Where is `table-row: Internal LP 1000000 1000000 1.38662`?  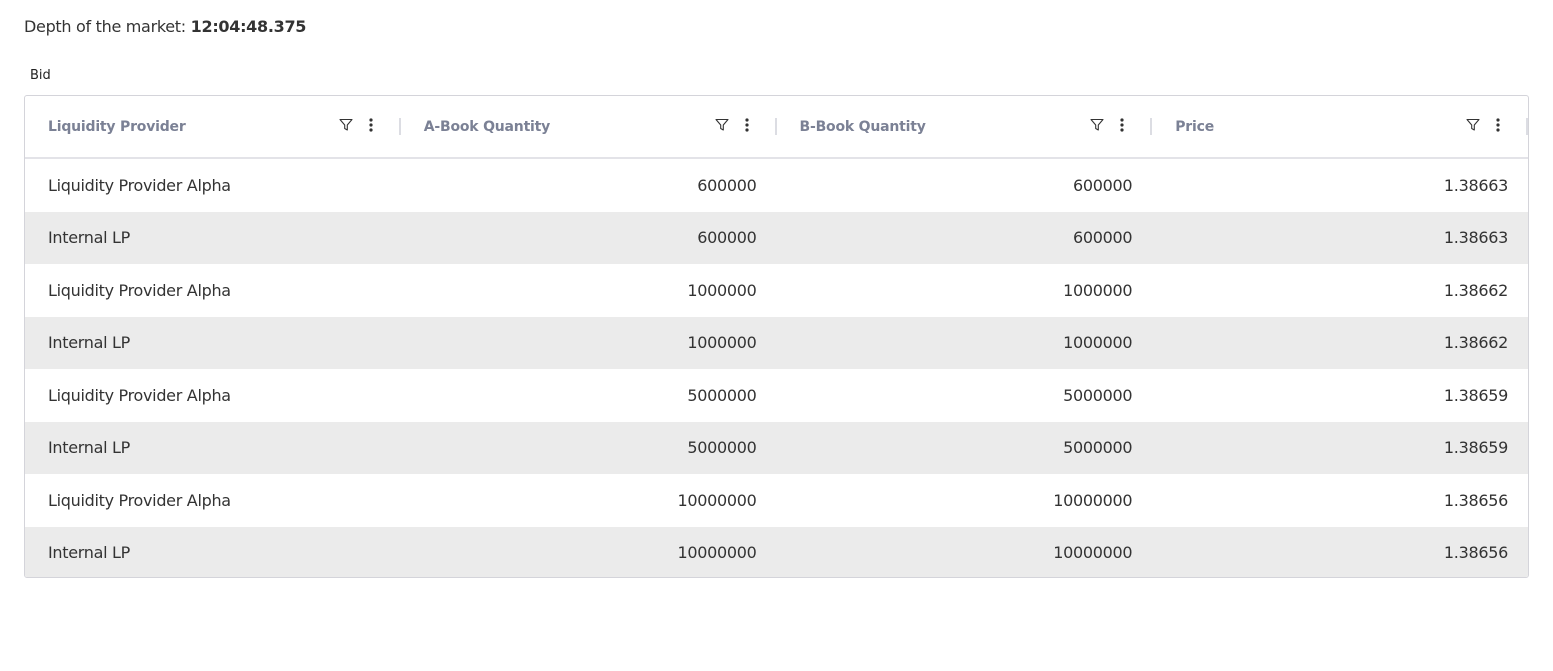 table-row: Internal LP 1000000 1000000 1.38662 is located at coordinates (776, 342).